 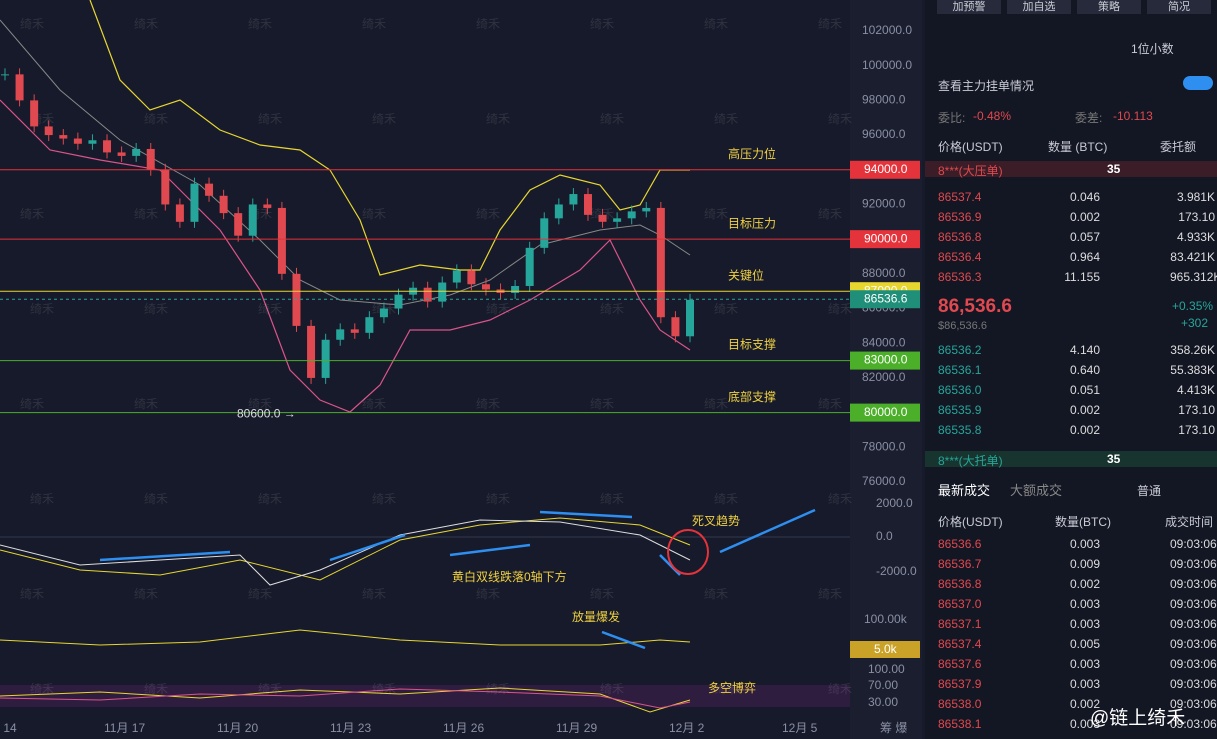 What do you see at coordinates (752, 396) in the screenshot?
I see `level-note: 底部支撑` at bounding box center [752, 396].